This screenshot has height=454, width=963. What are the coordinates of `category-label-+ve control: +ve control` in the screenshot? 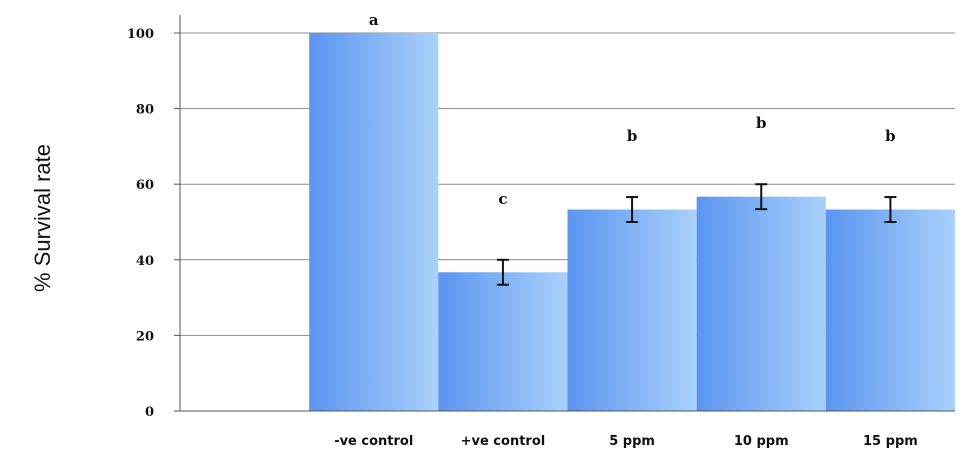 It's located at (503, 441).